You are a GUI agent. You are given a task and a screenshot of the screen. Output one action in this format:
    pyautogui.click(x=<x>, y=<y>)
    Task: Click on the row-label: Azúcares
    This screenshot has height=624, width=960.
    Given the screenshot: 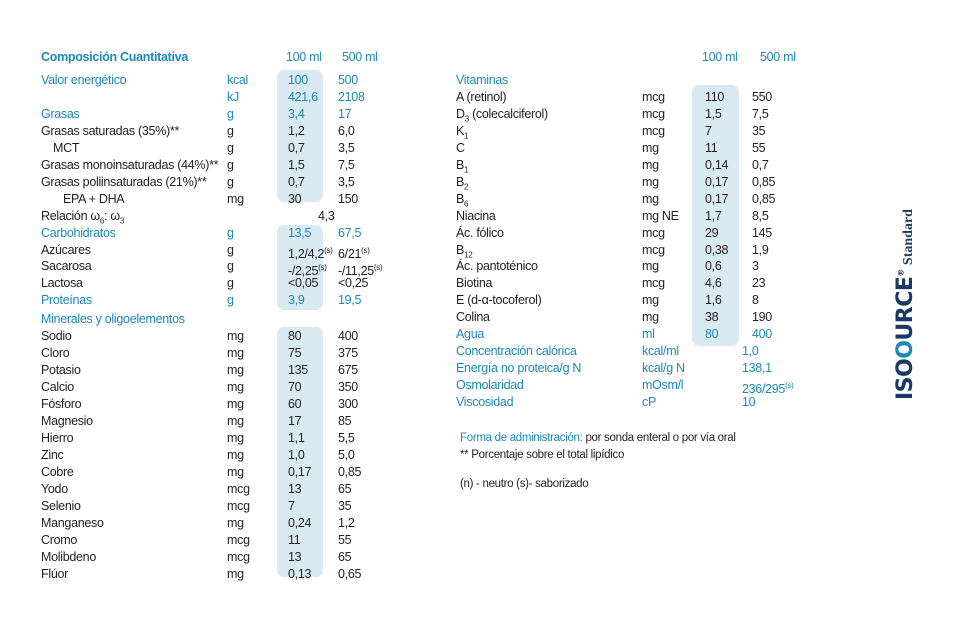 What is the action you would take?
    pyautogui.click(x=66, y=249)
    